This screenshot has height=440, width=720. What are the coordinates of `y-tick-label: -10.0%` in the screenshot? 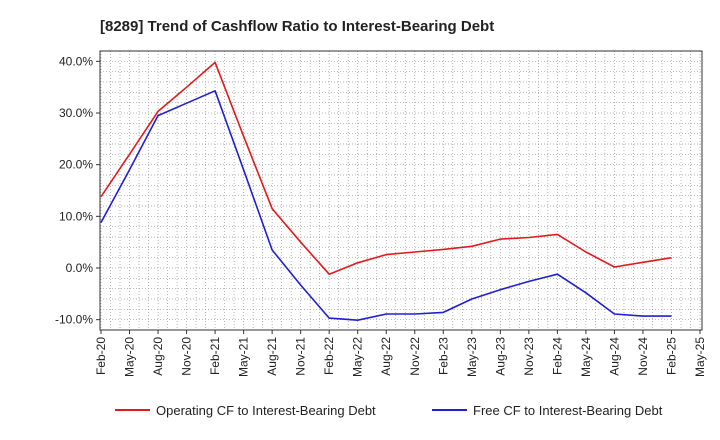 It's located at (74, 320).